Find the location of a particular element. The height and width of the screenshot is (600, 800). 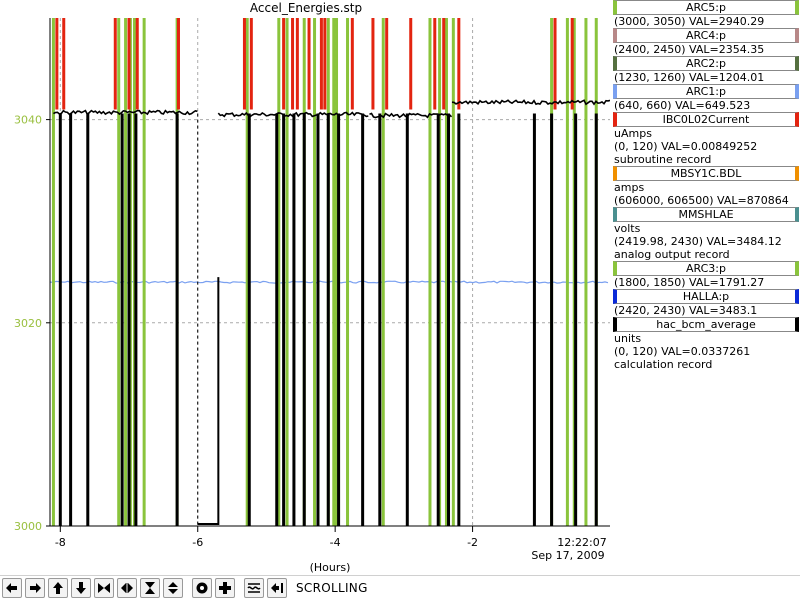

legend-entry-detail: (606000, 606500) VAL=870864 is located at coordinates (701, 200).